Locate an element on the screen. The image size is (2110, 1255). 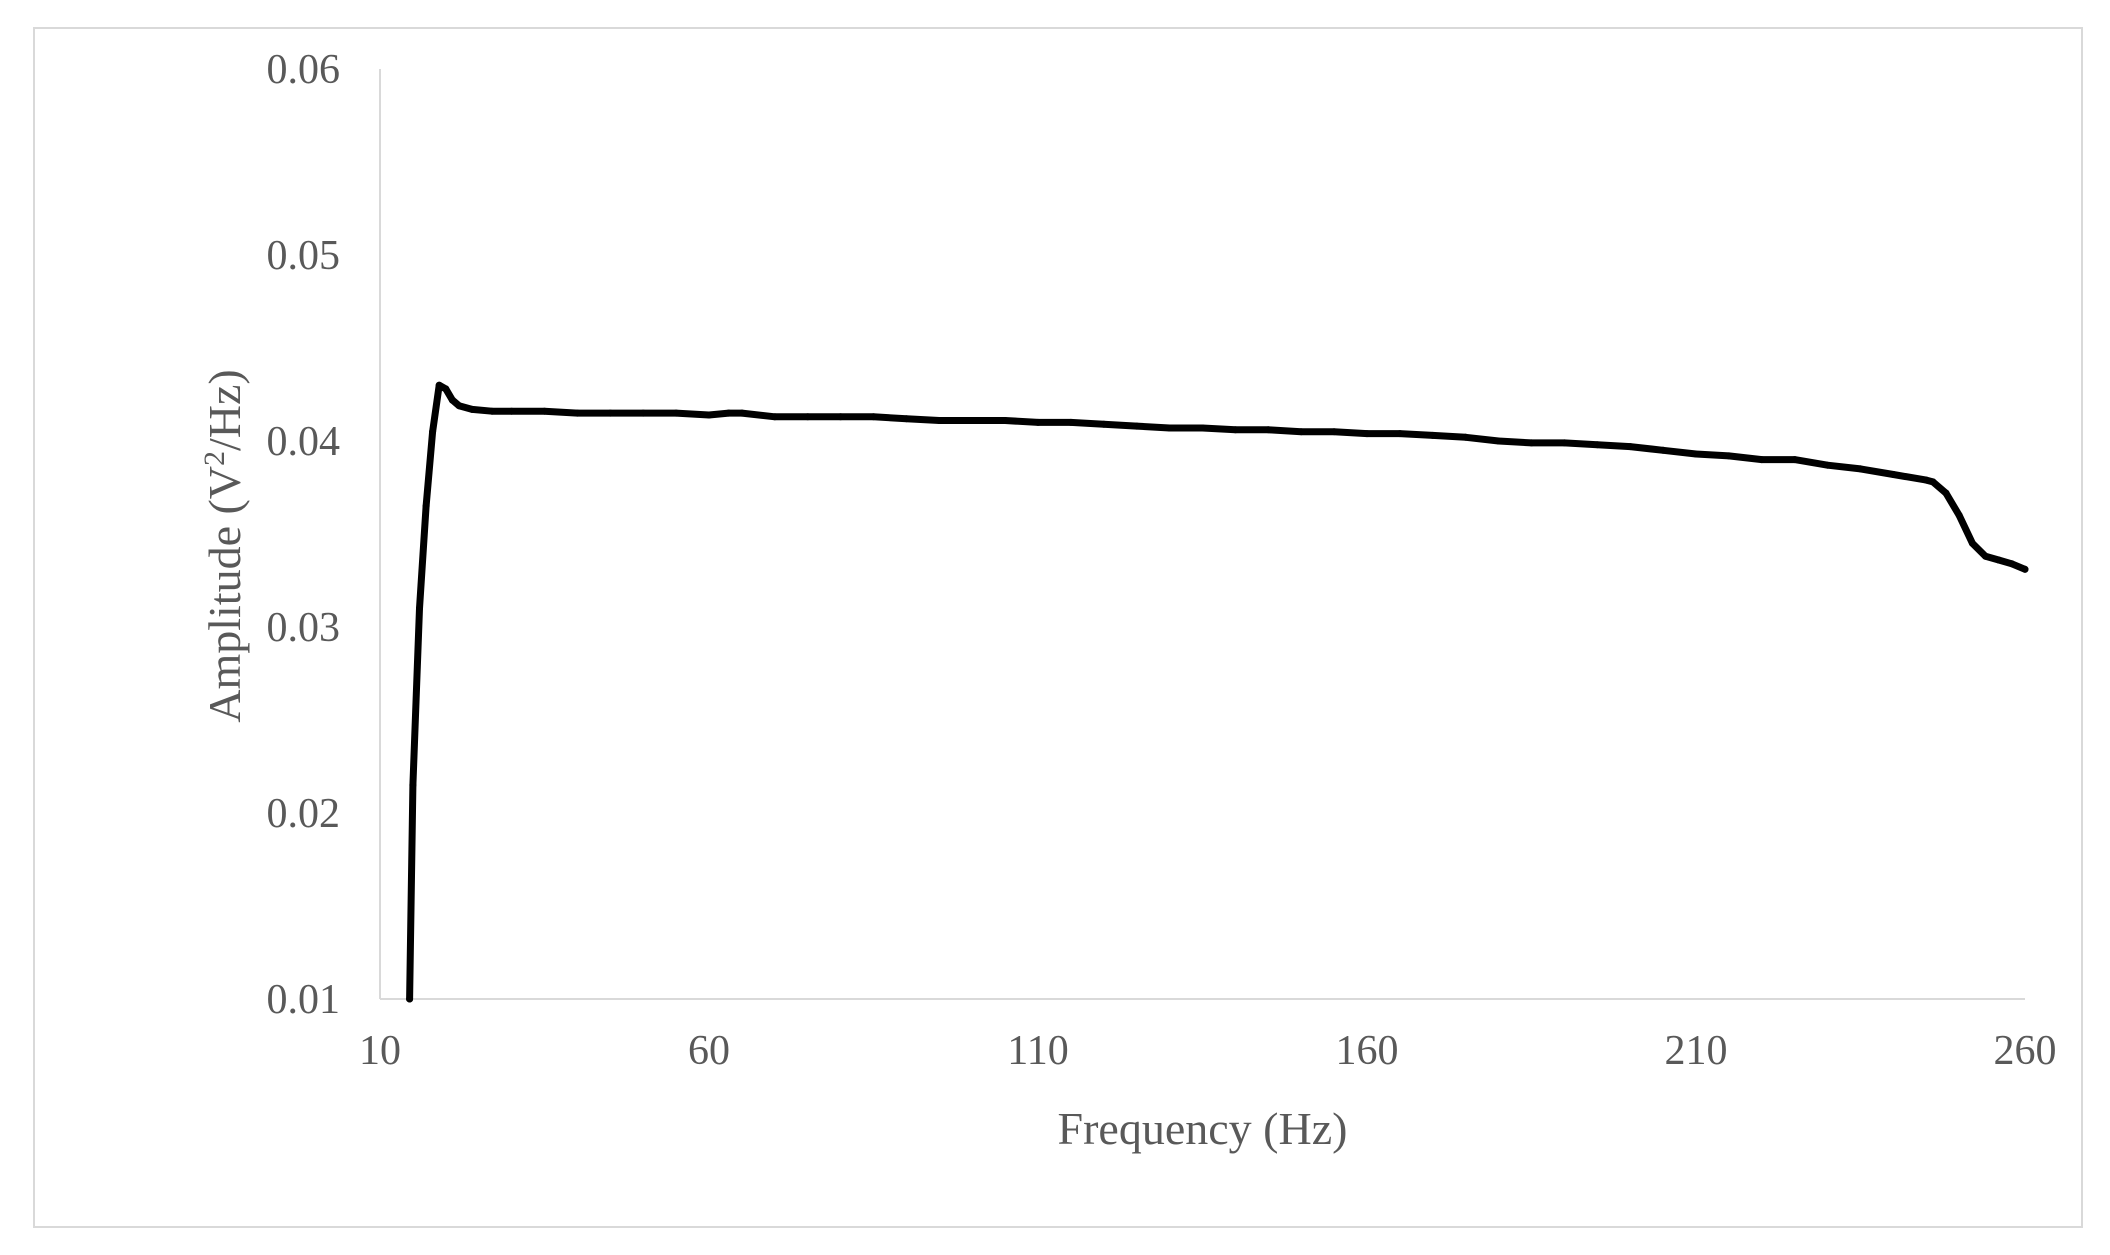
y-tick-label: 0.02 is located at coordinates (304, 814).